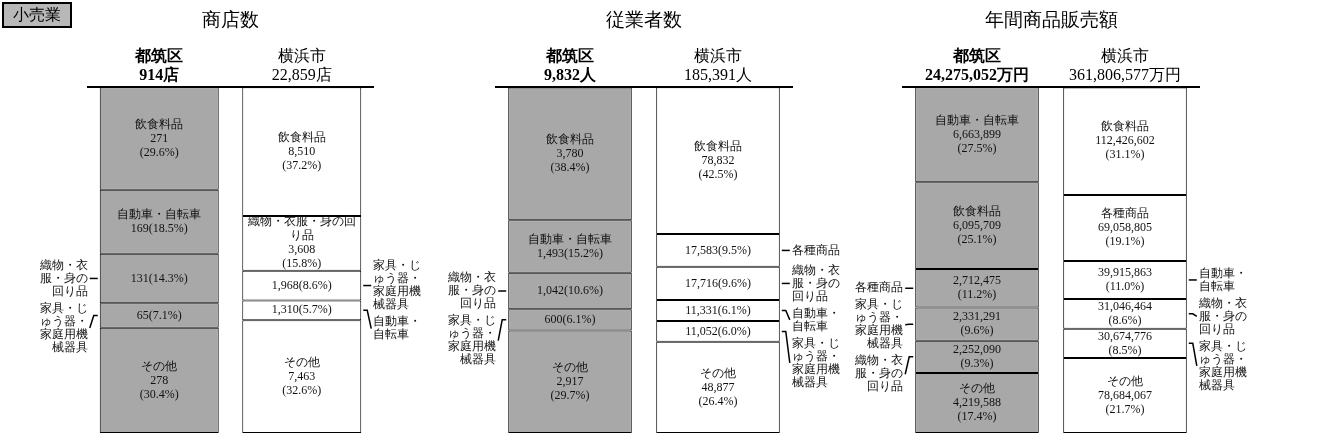 The width and height of the screenshot is (1328, 437). Describe the element at coordinates (977, 64) in the screenshot. I see `x-tick-label: 都筑区 24,275,052万円` at that location.